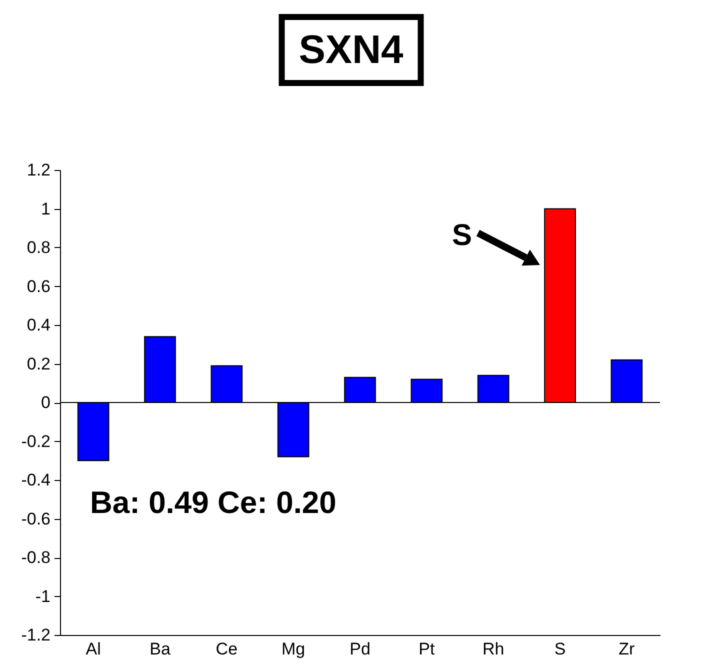  Describe the element at coordinates (560, 649) in the screenshot. I see `x-tick-label: S` at that location.